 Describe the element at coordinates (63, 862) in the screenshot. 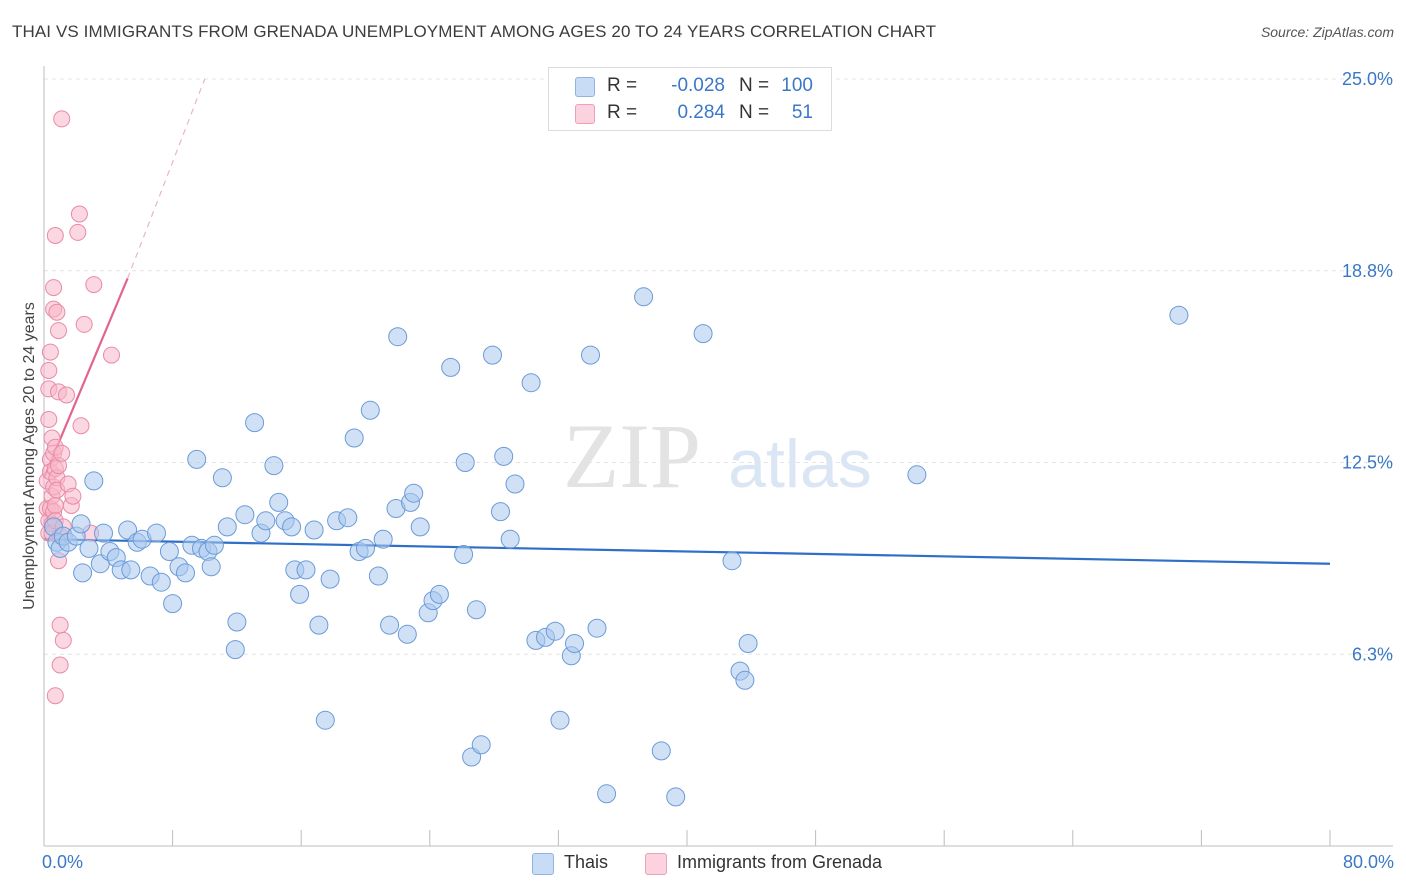

I see `x-tick-min: 0.0%` at that location.